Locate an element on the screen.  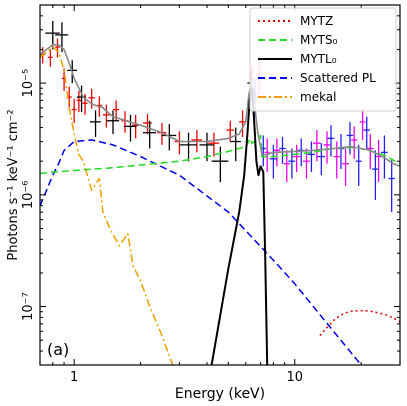
legend-entry: Scattered PL is located at coordinates (317, 78).